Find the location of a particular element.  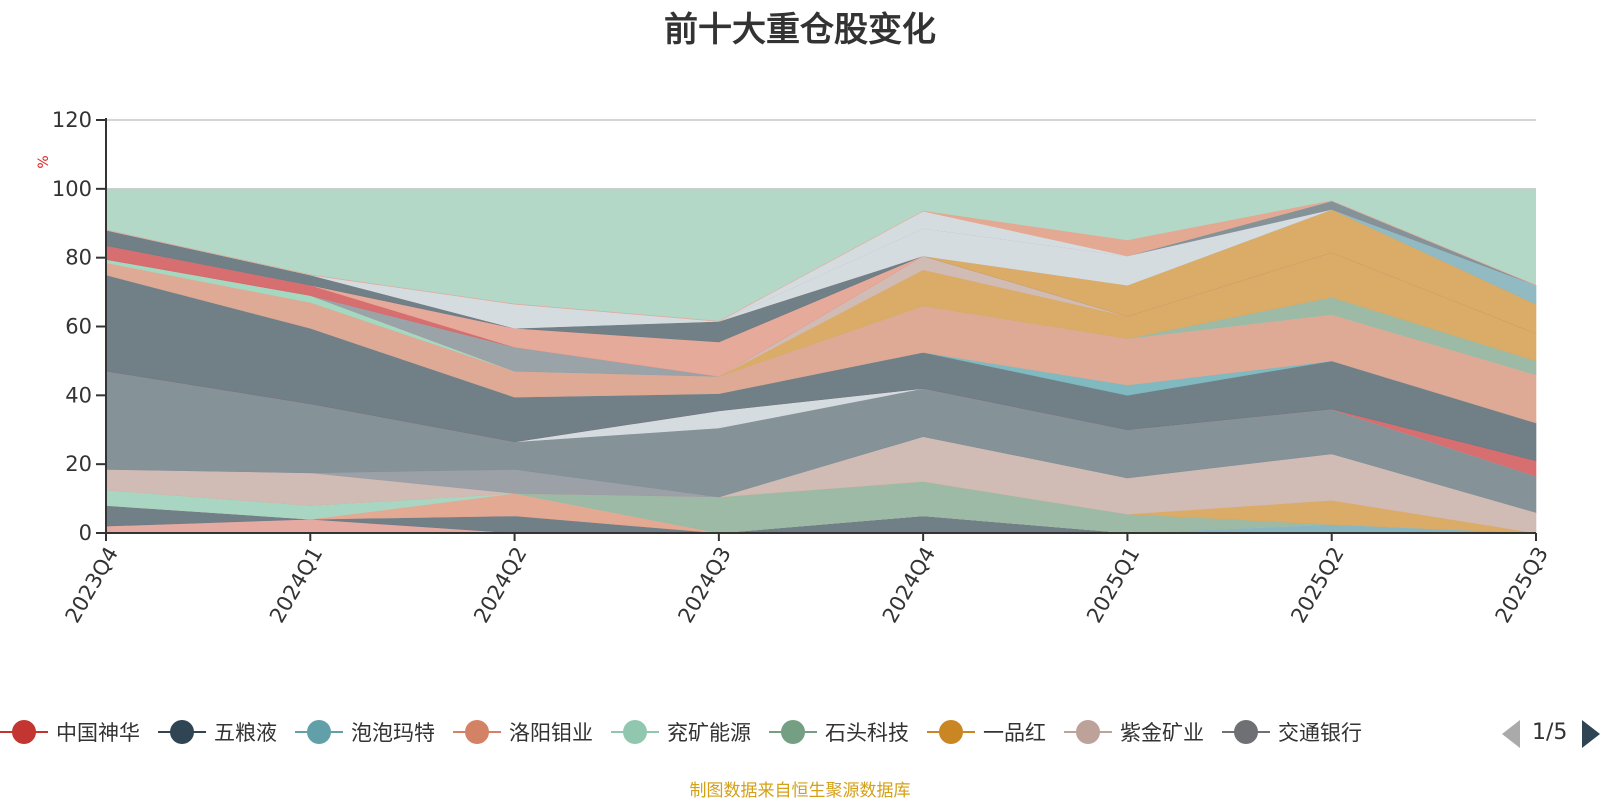

legend-item: 石头科技 is located at coordinates (839, 732).